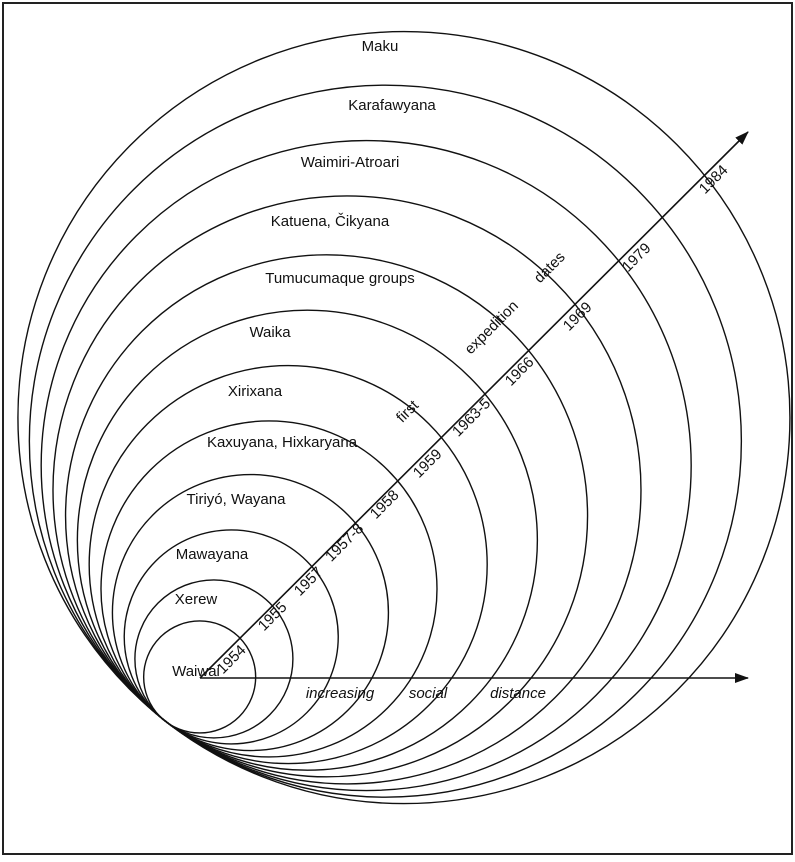 The height and width of the screenshot is (862, 795). Describe the element at coordinates (518, 693) in the screenshot. I see `social-axis-label: distance` at that location.